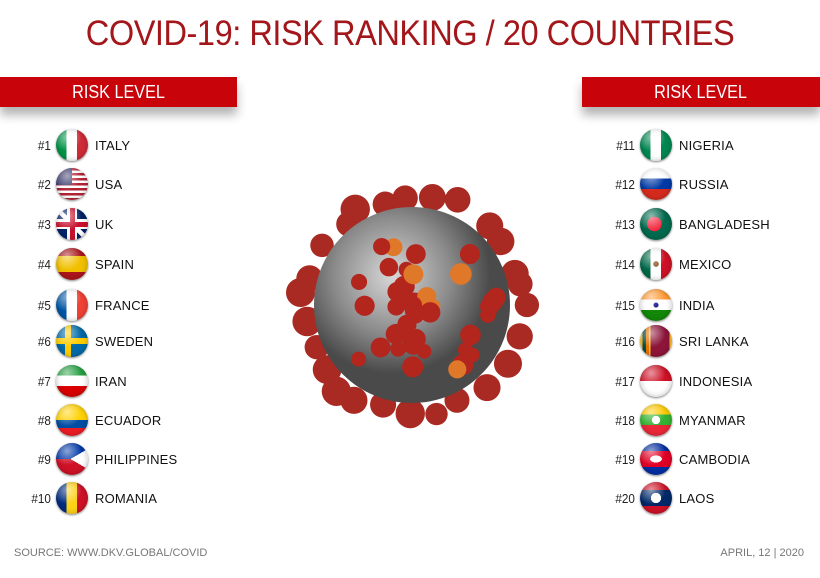  I want to click on list-item: #10 ROMANIA, so click(93, 498).